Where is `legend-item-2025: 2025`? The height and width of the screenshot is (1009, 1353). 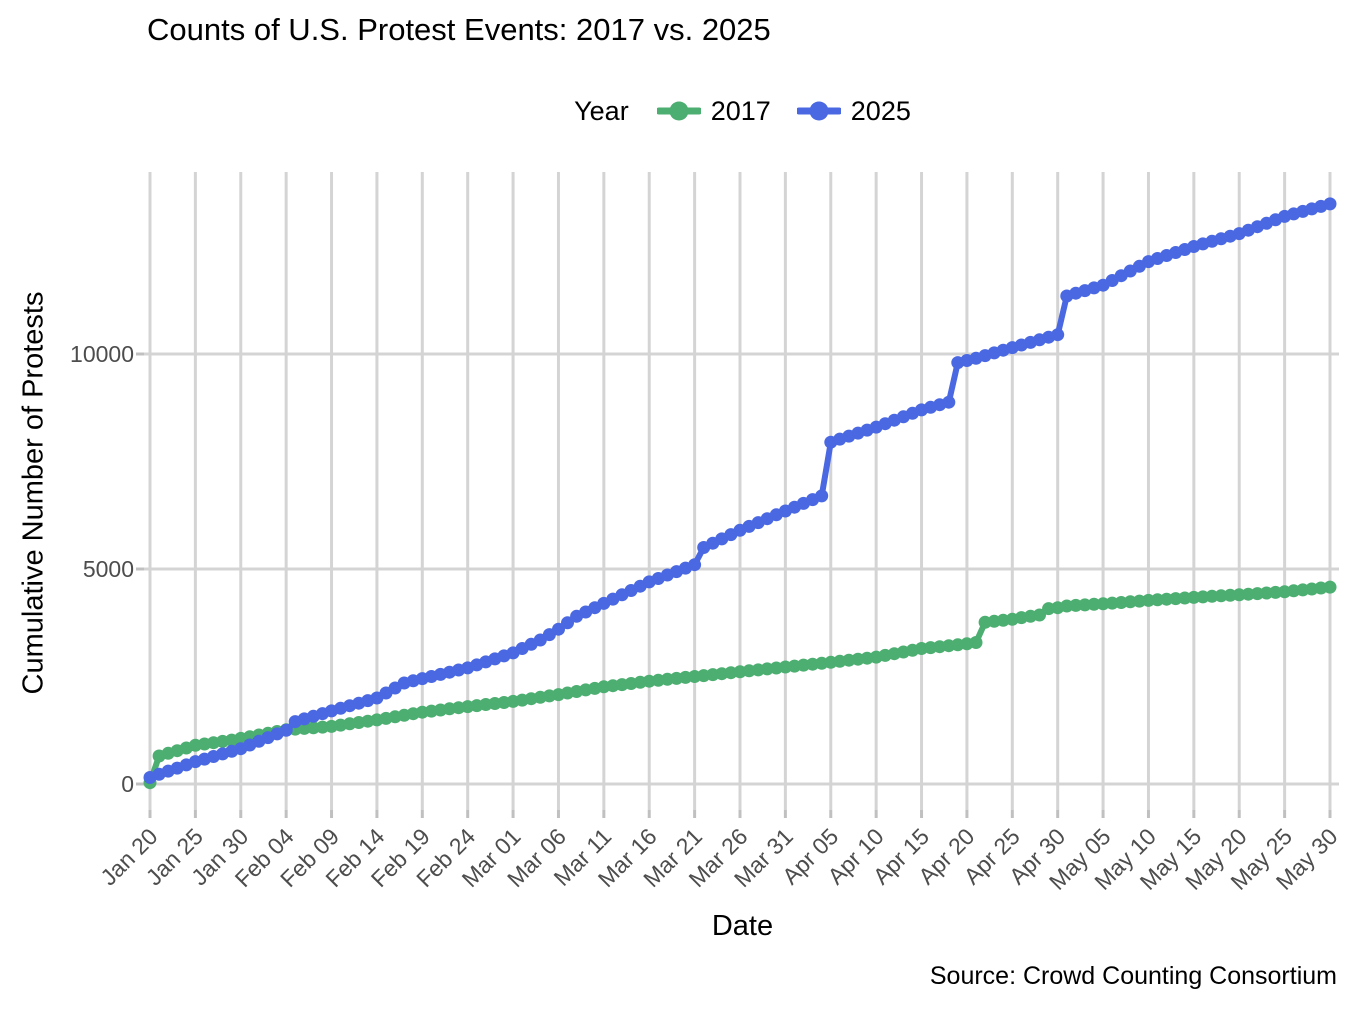 legend-item-2025: 2025 is located at coordinates (853, 111).